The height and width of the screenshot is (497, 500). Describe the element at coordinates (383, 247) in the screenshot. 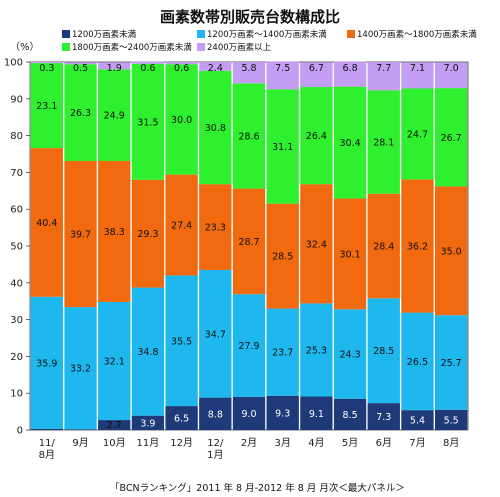

I see `data-label: 28.4` at that location.